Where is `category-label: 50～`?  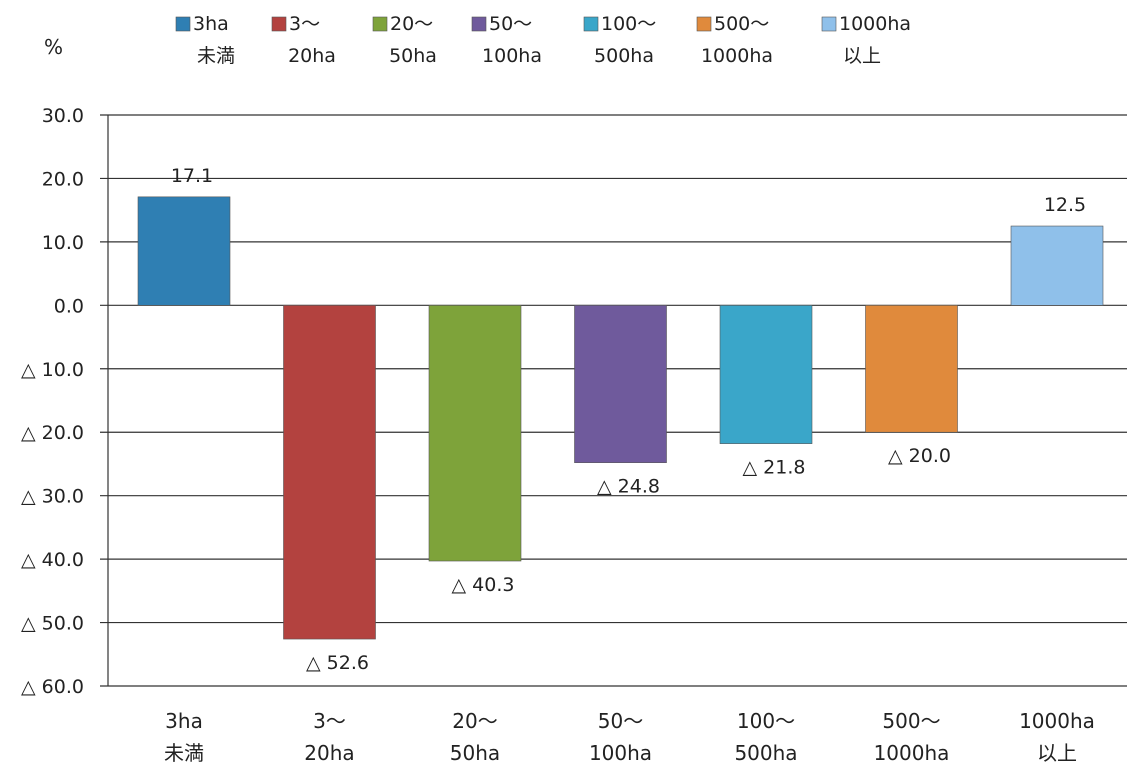
category-label: 50～ is located at coordinates (620, 721).